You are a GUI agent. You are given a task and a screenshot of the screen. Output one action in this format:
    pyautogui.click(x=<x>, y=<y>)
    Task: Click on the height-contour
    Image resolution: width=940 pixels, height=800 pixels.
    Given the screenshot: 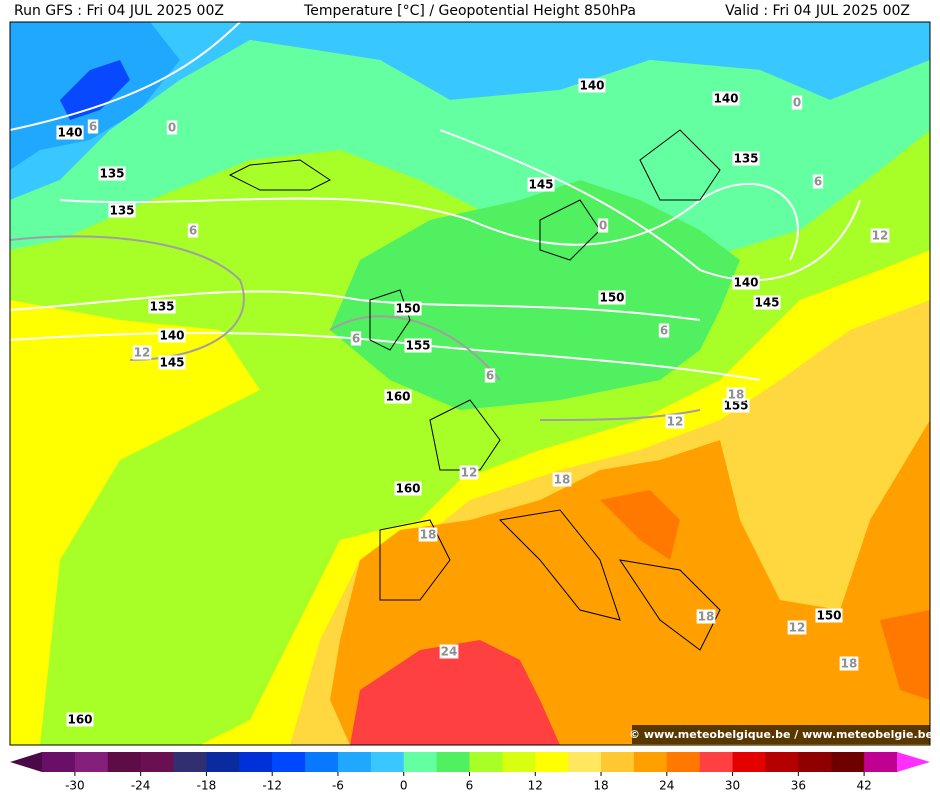 What is the action you would take?
    pyautogui.click(x=650, y=205)
    